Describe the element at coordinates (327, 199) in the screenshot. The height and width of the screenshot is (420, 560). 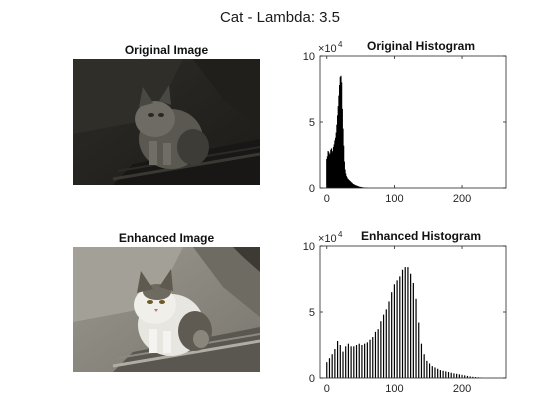
I see `original-histogram-xtick-label: 0` at that location.